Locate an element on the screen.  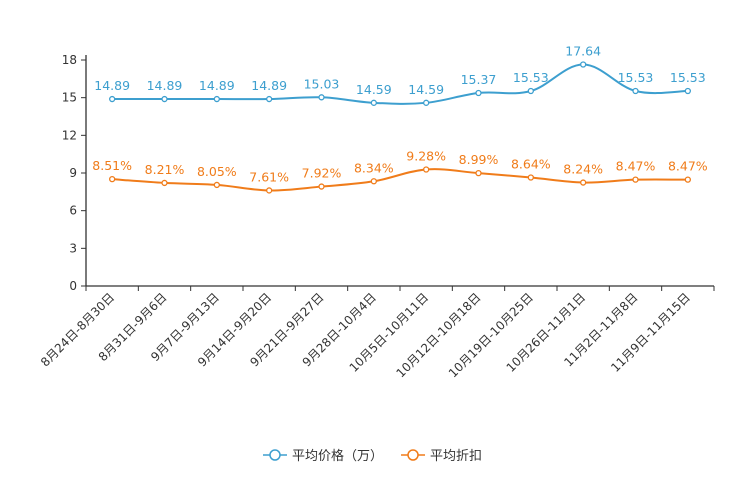
data-label: 8.34% is located at coordinates (374, 167).